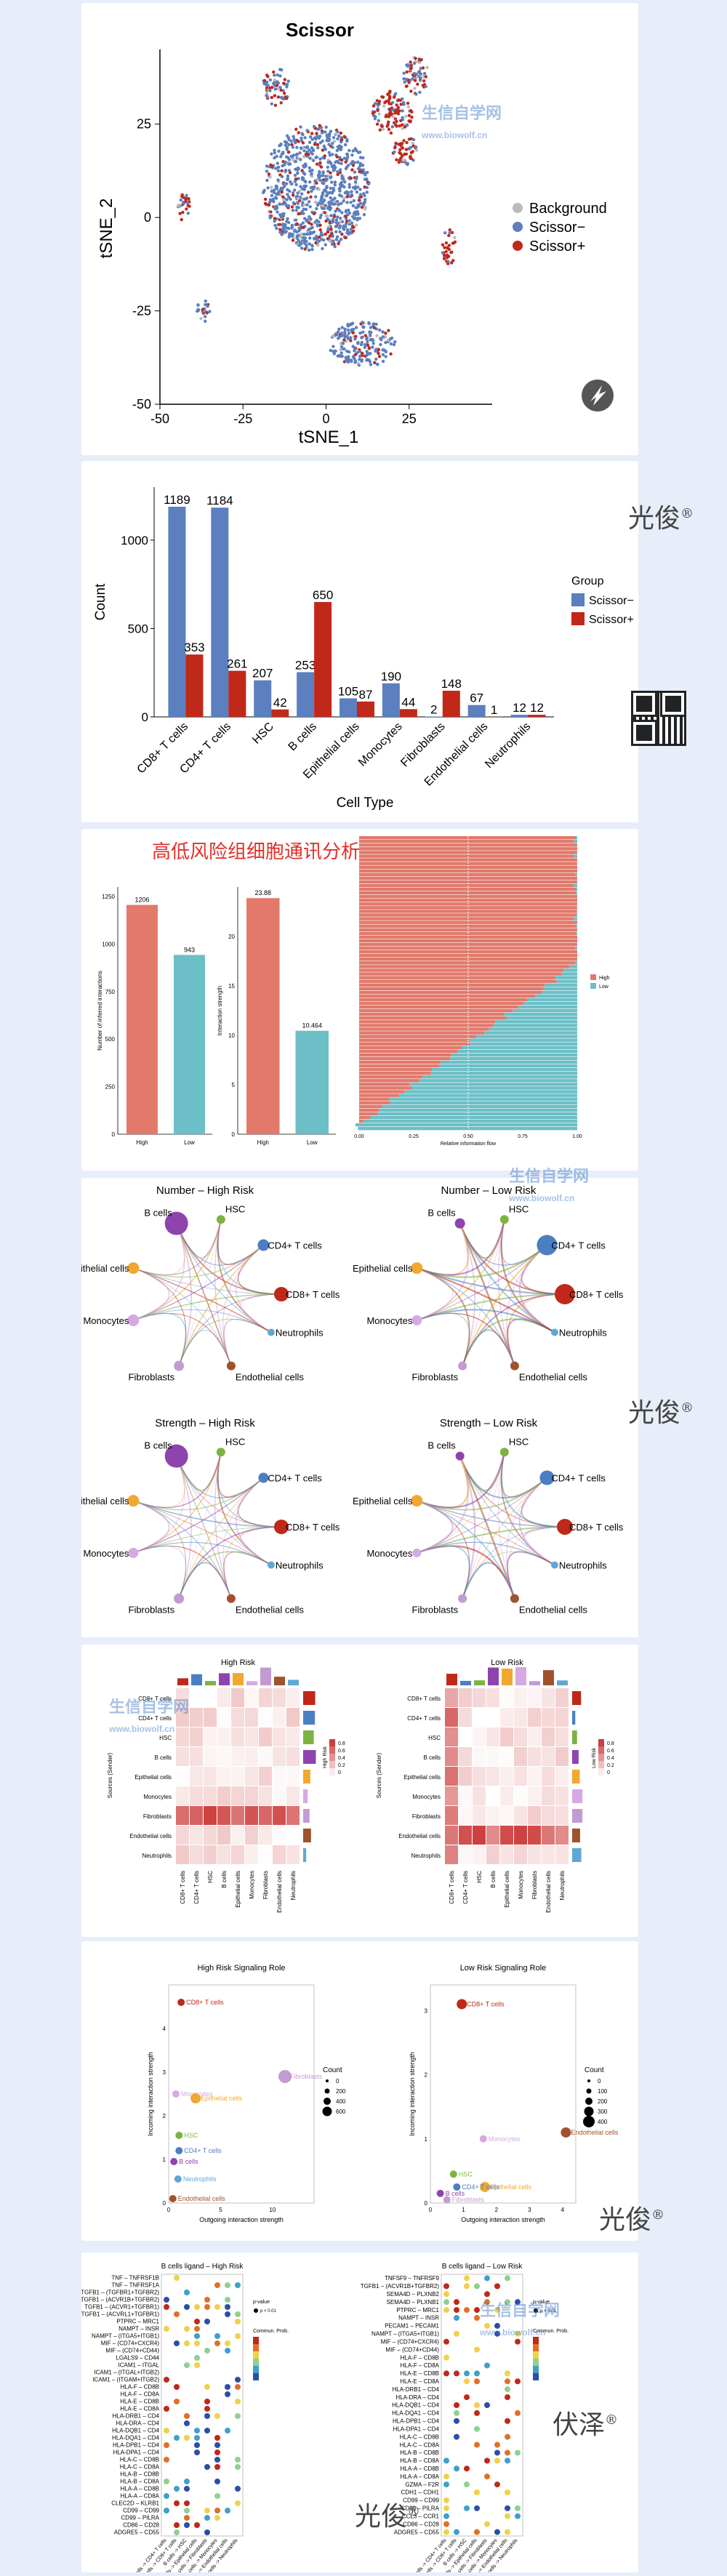 This screenshot has width=727, height=2576. What do you see at coordinates (152, 1610) in the screenshot?
I see `network-node-label: Fibroblasts` at bounding box center [152, 1610].